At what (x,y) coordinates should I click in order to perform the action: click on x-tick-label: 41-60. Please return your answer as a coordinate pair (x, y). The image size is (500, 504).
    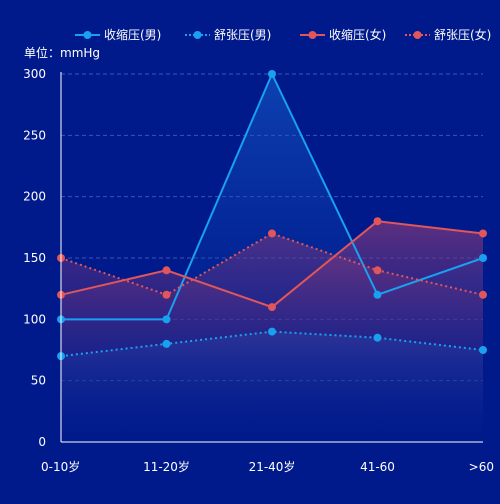
    Looking at the image, I should click on (377, 467).